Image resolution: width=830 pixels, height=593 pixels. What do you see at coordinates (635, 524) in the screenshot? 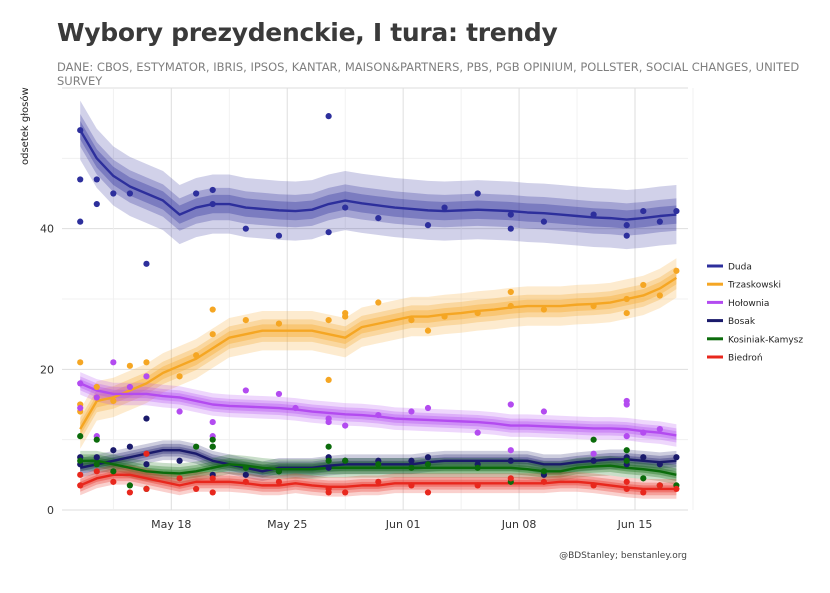
I see `x-tick-label: Jun 15` at bounding box center [635, 524].